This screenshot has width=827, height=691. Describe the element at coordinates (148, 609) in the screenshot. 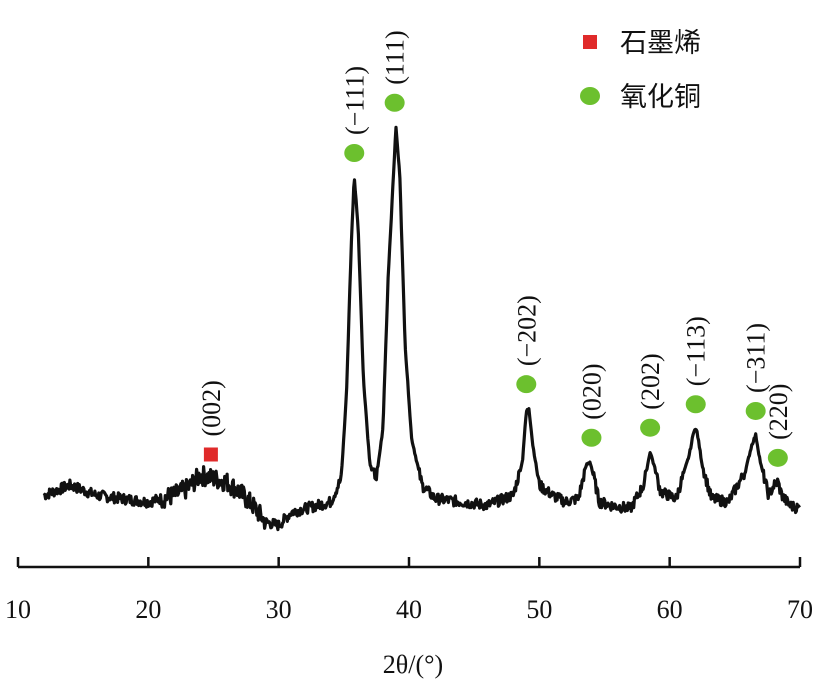

I see `x-tick-label: 20` at that location.